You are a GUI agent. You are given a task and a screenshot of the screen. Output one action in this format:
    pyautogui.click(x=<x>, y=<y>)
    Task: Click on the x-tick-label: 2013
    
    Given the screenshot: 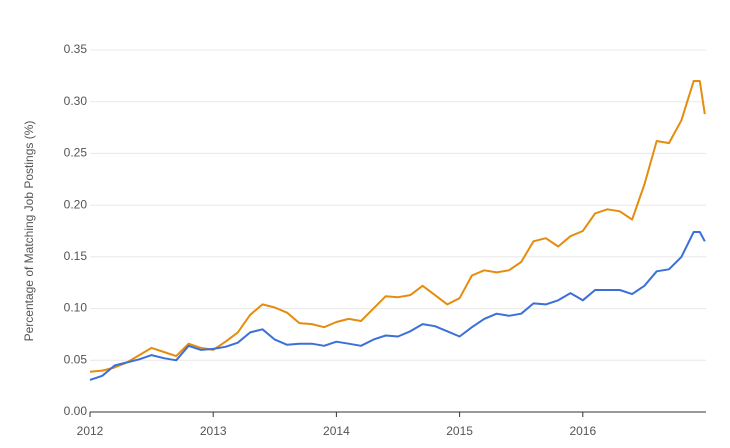 What is the action you would take?
    pyautogui.click(x=213, y=431)
    